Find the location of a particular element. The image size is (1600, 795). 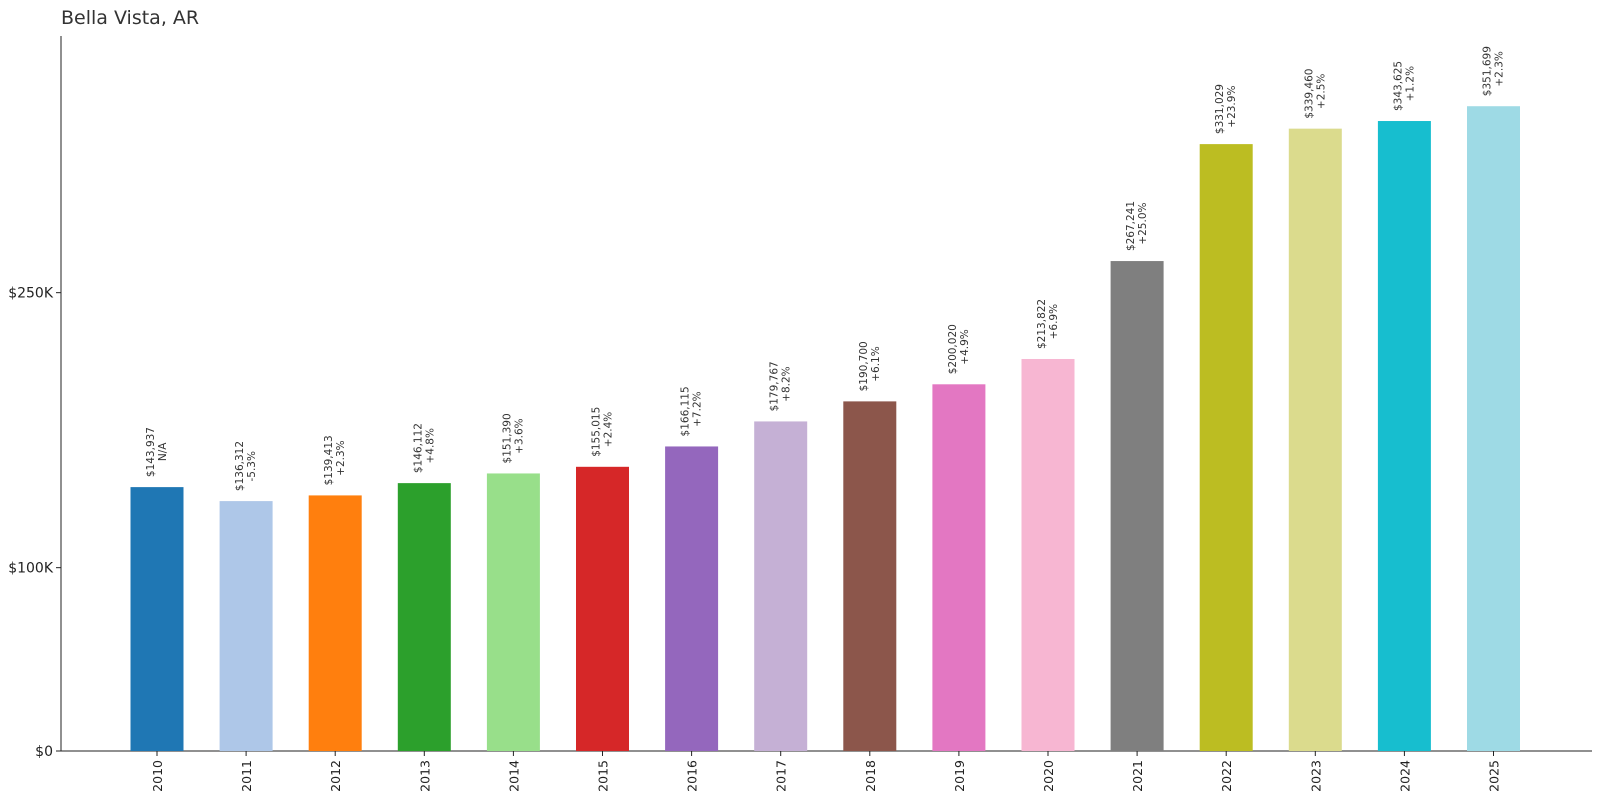

bar-value-amount: $143,937 is located at coordinates (151, 452).